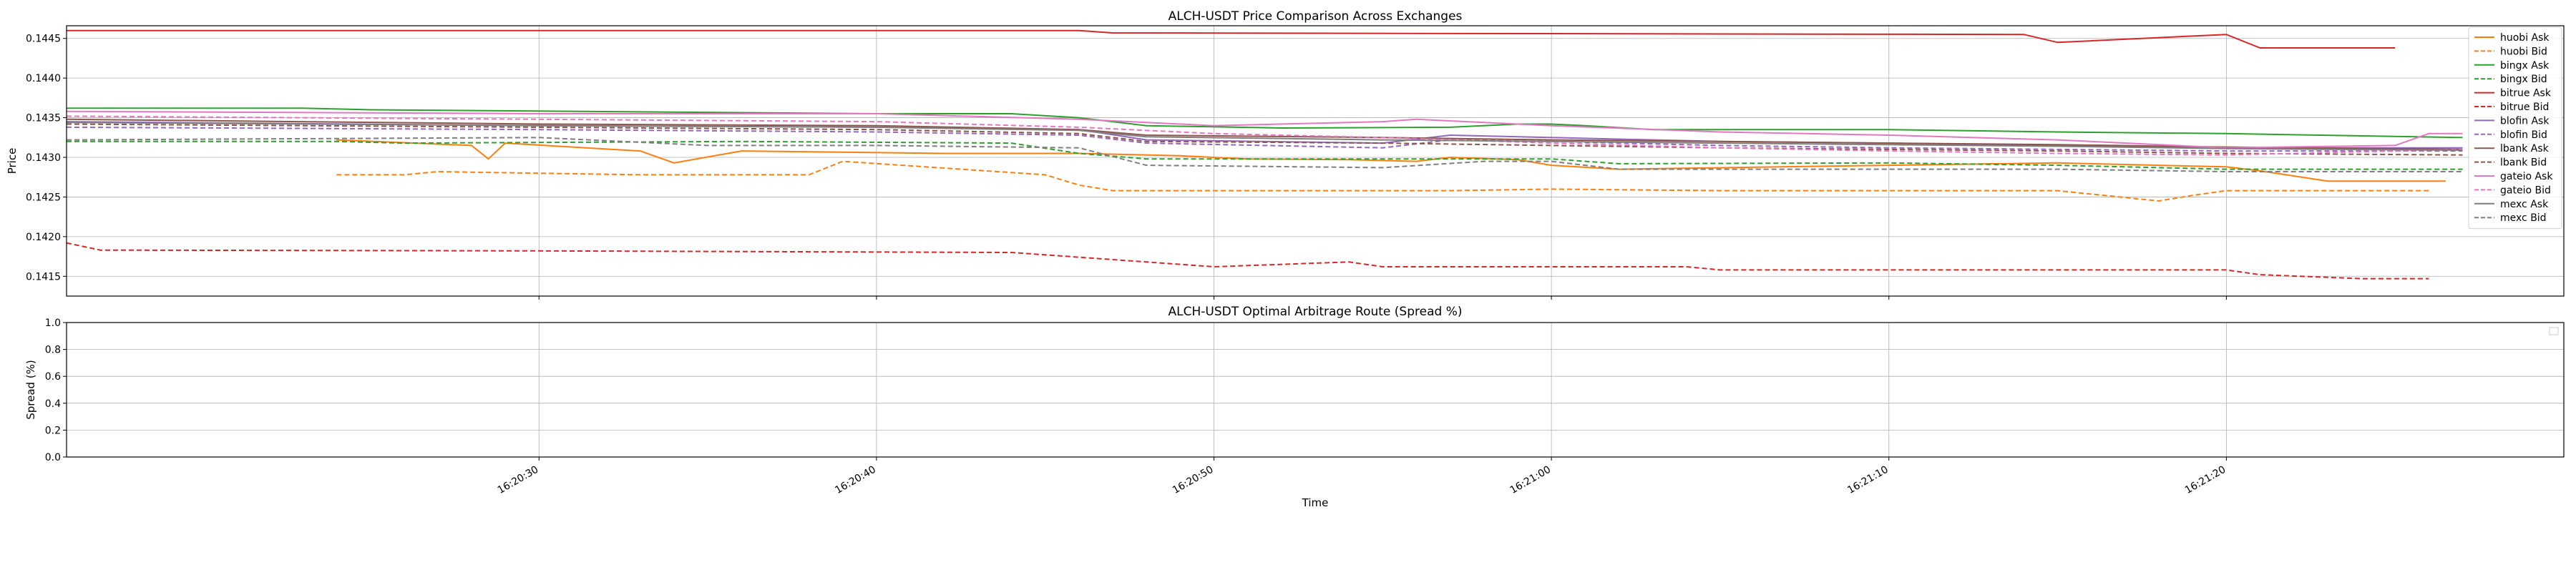  I want to click on series-line-mexc-bid, so click(1264, 155).